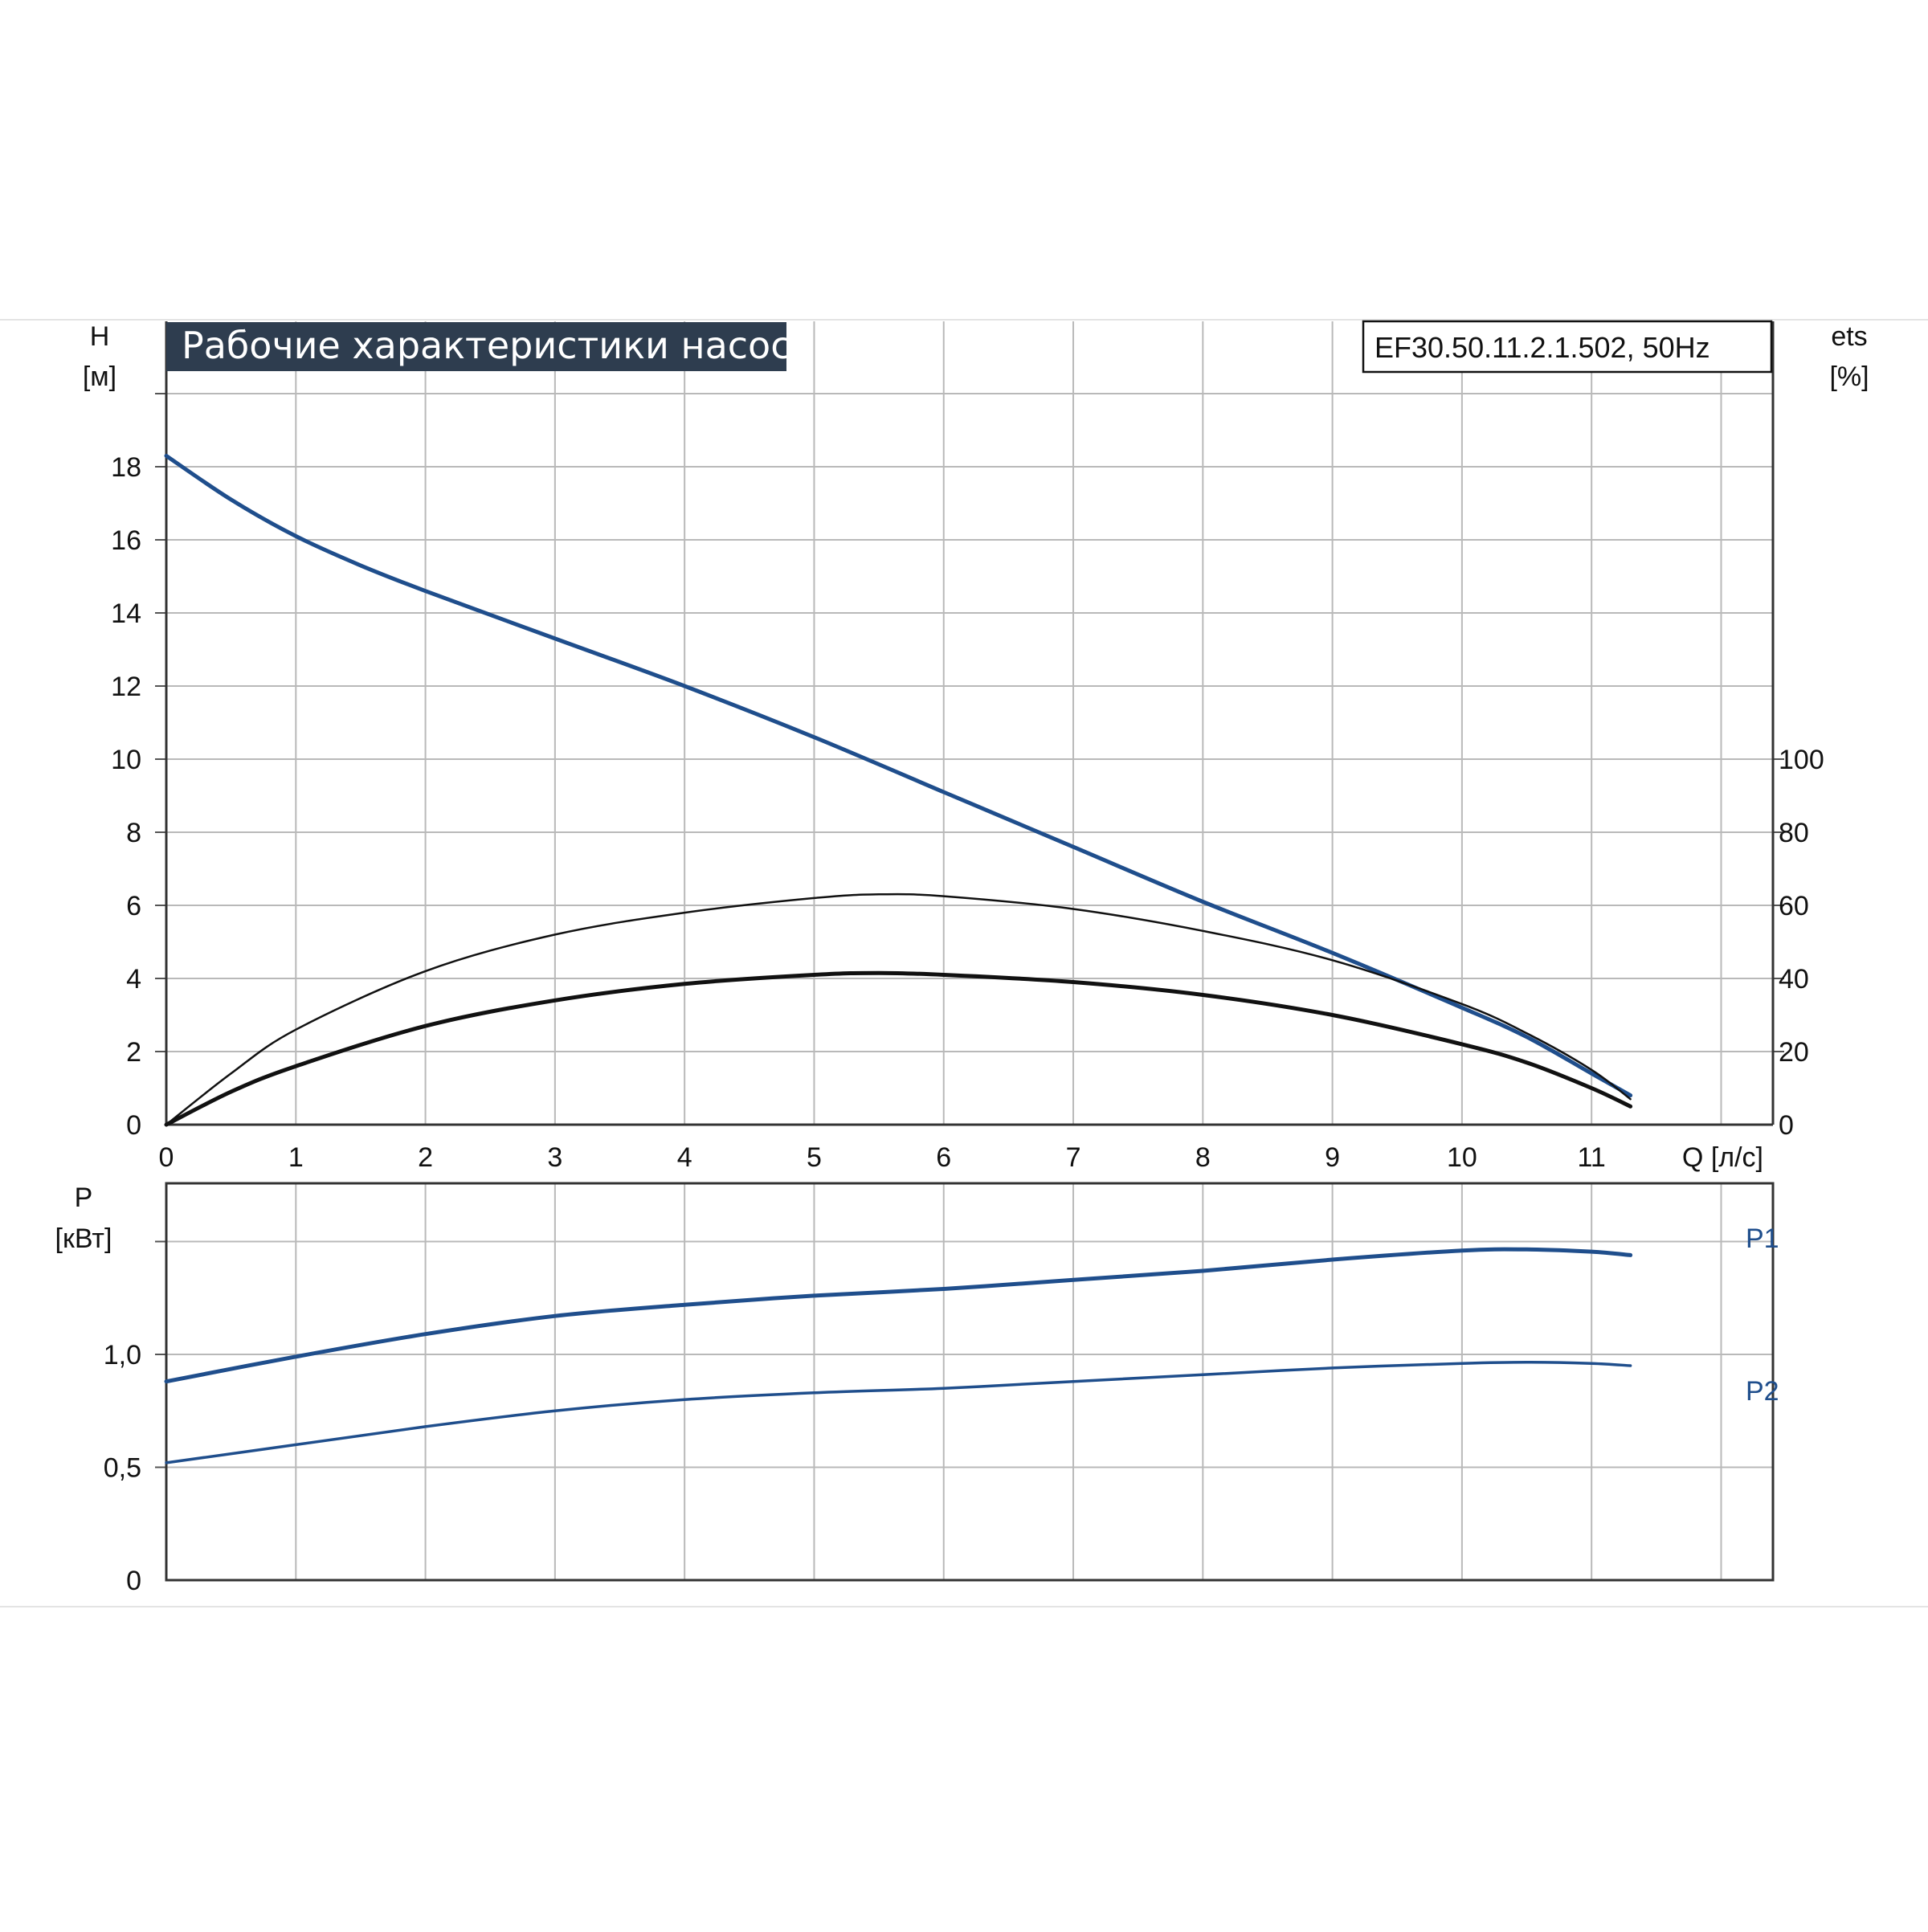 Image resolution: width=1928 pixels, height=1932 pixels. I want to click on x-tick-label: 0, so click(166, 1157).